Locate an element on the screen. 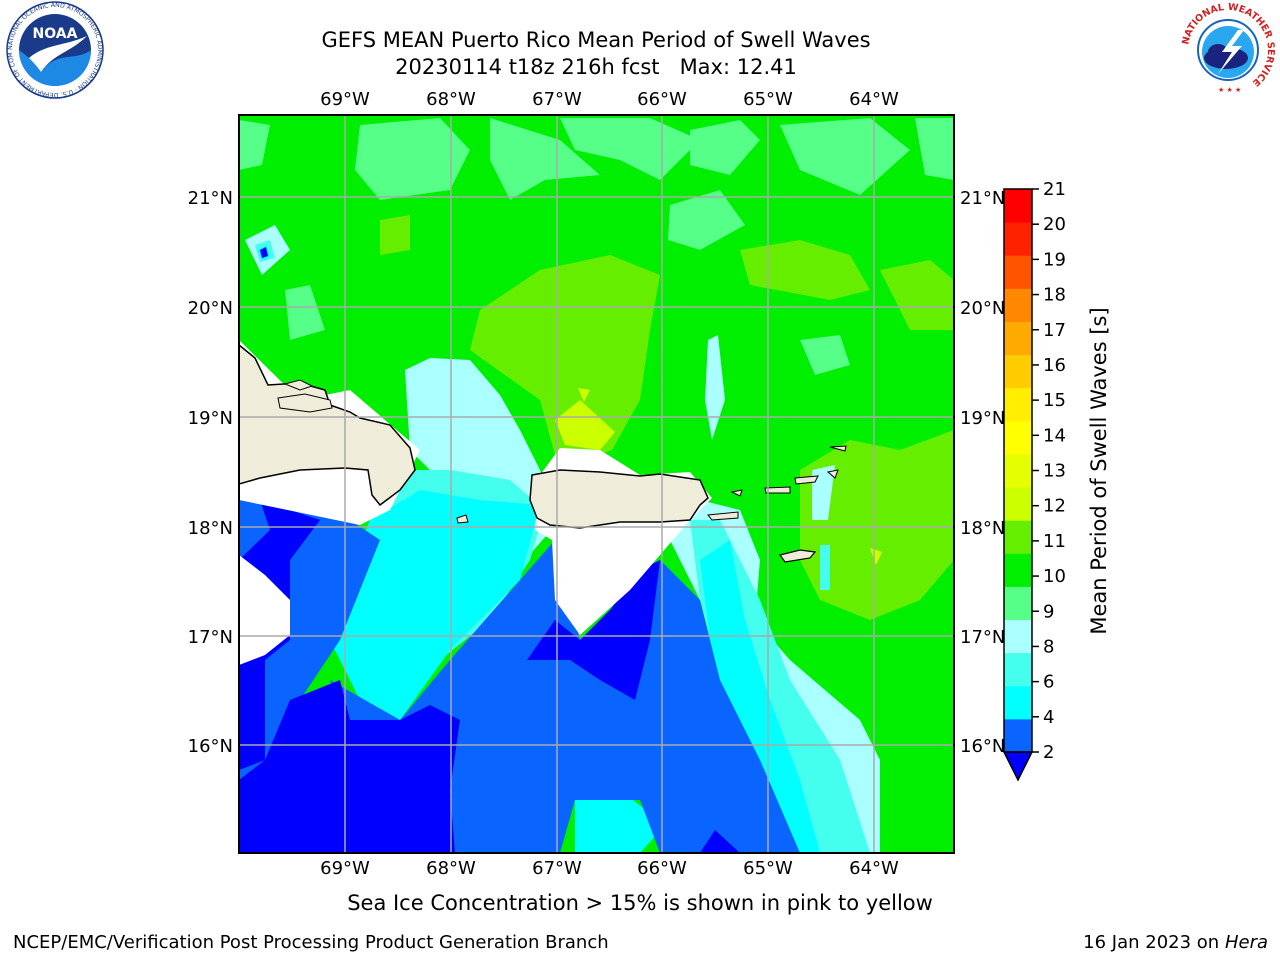 The image size is (1280, 960). colorbar-under-triangle is located at coordinates (1018, 766).